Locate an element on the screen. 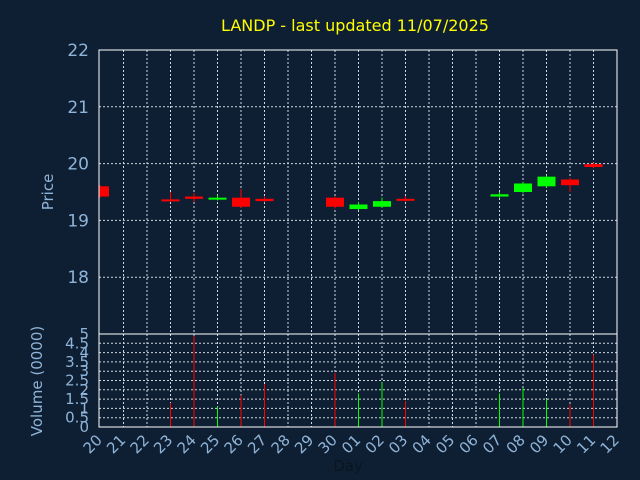 This screenshot has height=480, width=640. x-axis-label: Day is located at coordinates (348, 466).